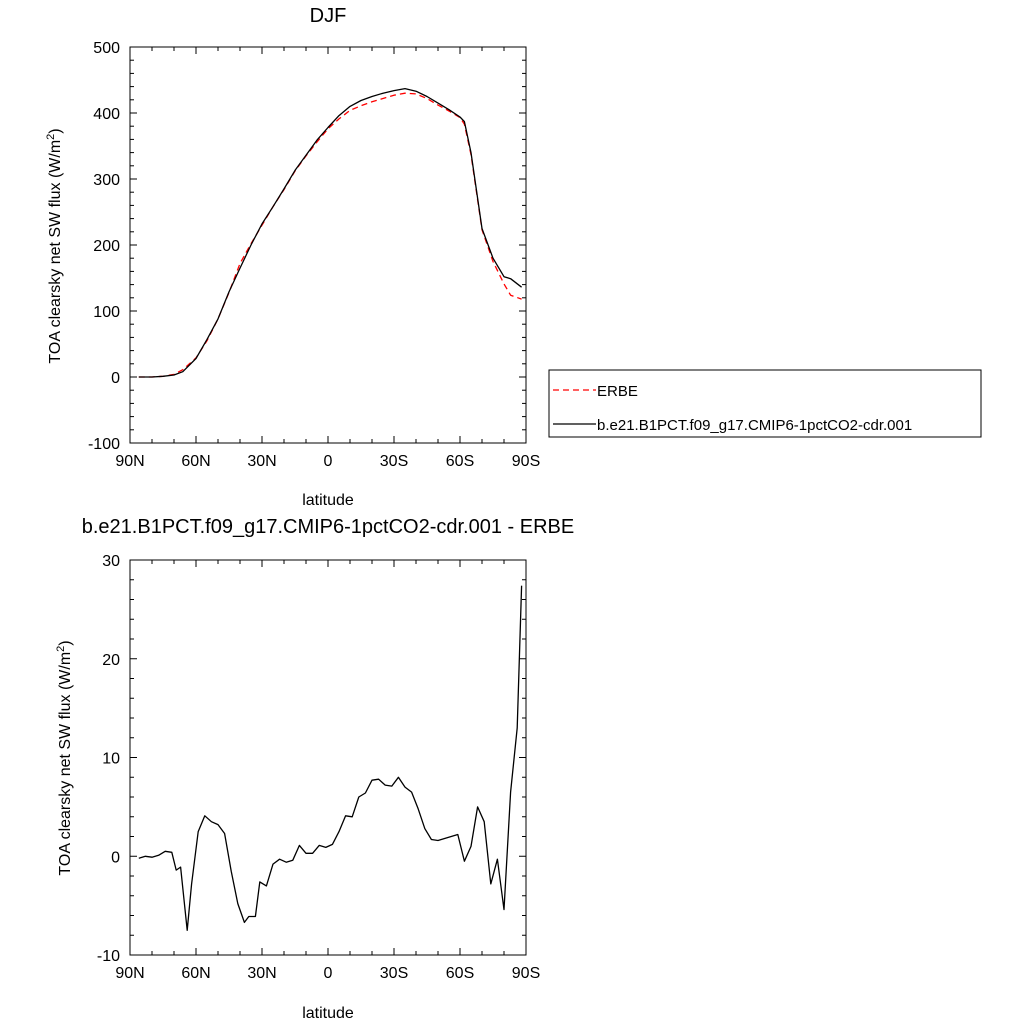 The width and height of the screenshot is (1024, 1024). What do you see at coordinates (106, 246) in the screenshot?
I see `y-tick-label: 200` at bounding box center [106, 246].